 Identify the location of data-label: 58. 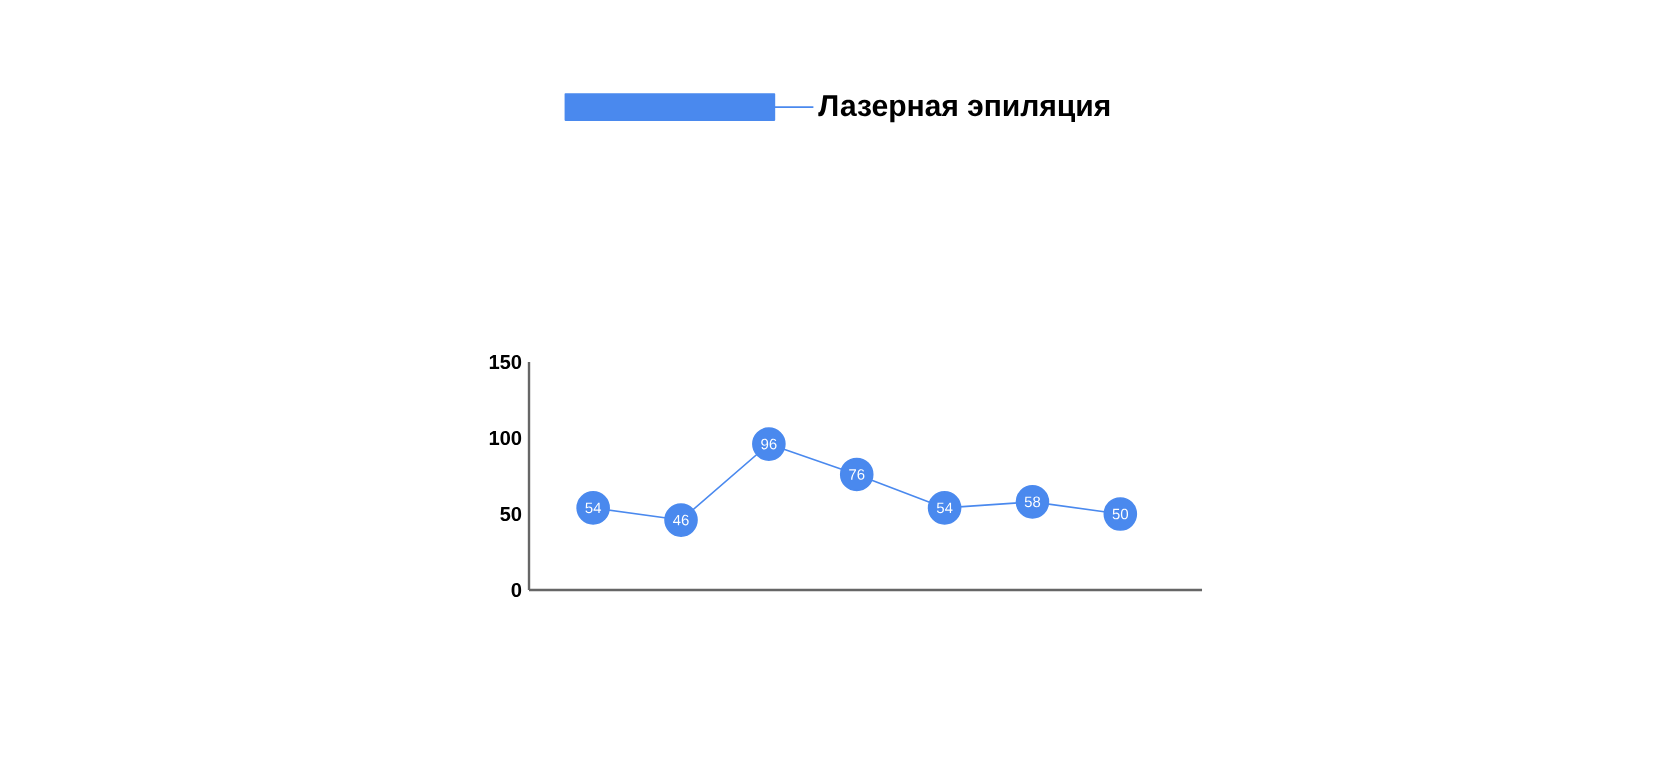
(1032, 502).